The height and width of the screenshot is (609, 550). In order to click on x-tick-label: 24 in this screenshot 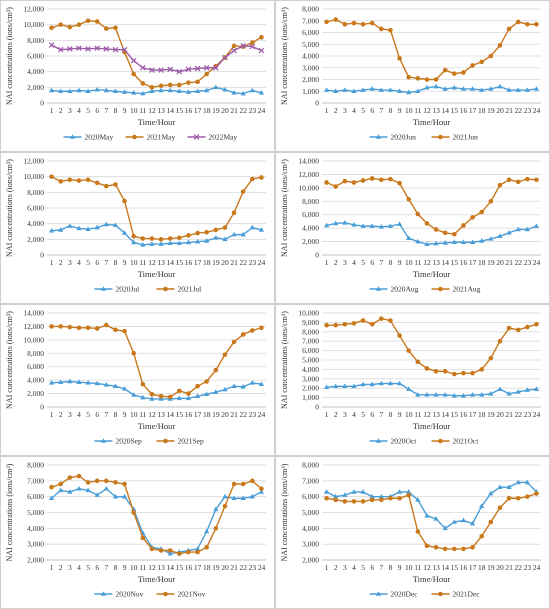, I will do `click(537, 414)`.